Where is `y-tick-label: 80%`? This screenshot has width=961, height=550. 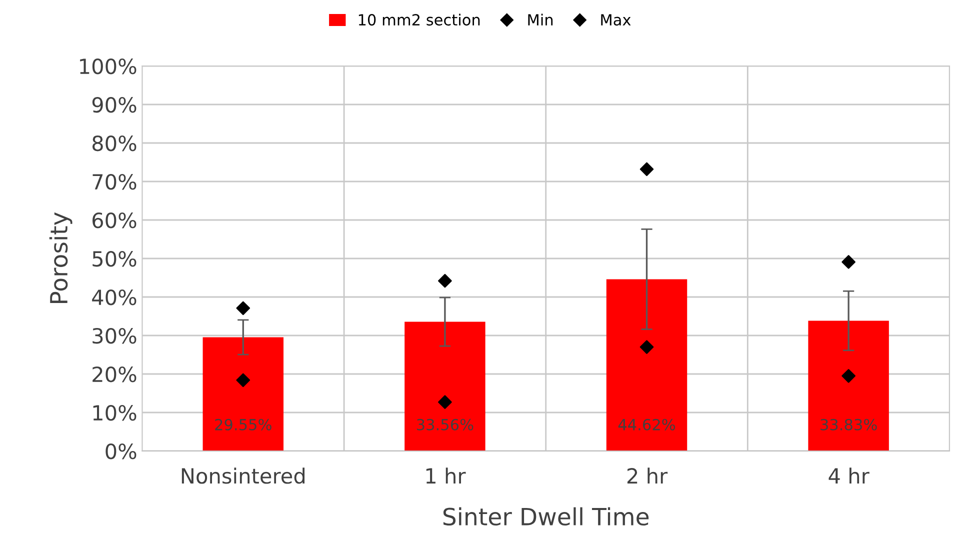
y-tick-label: 80% is located at coordinates (114, 143).